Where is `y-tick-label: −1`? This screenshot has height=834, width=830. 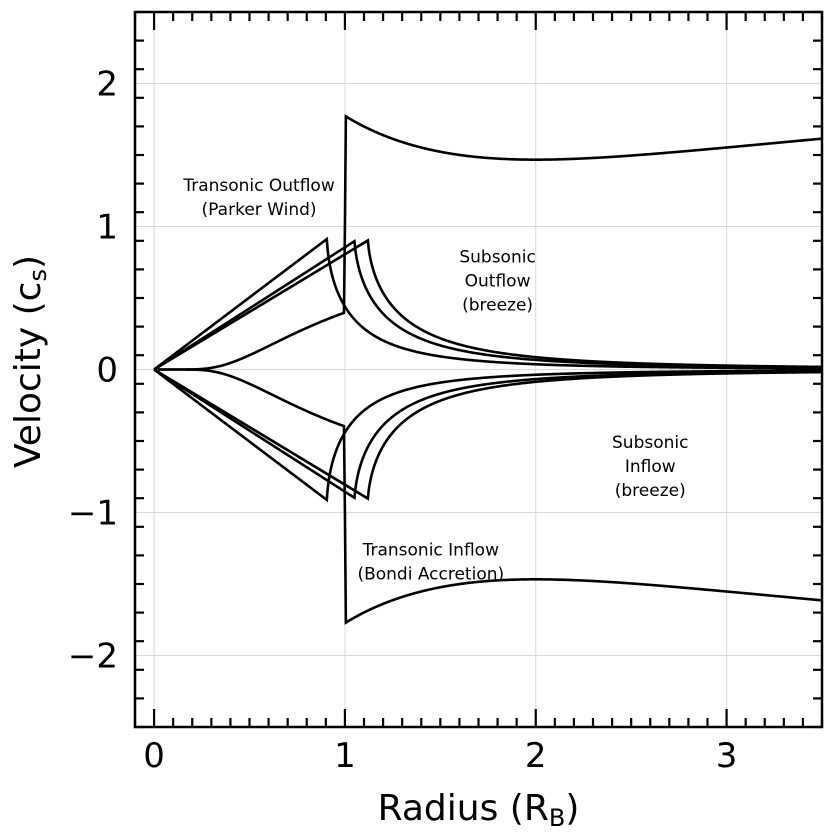 y-tick-label: −1 is located at coordinates (93, 514).